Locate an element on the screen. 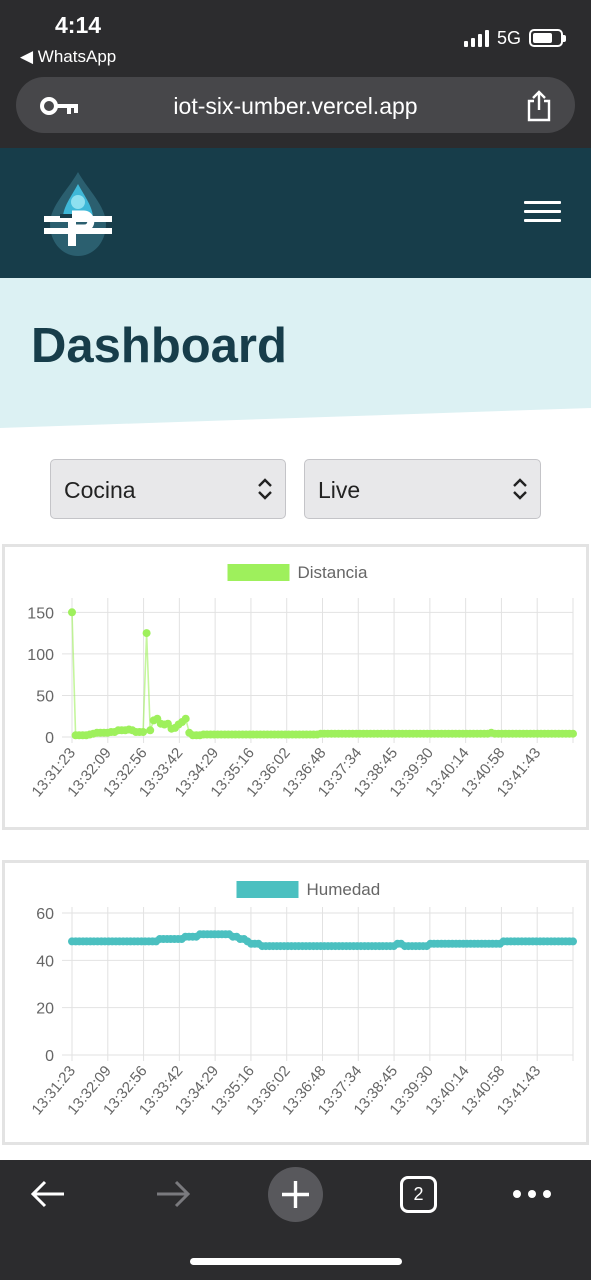 The height and width of the screenshot is (1280, 591). plus-icon is located at coordinates (295, 1194).